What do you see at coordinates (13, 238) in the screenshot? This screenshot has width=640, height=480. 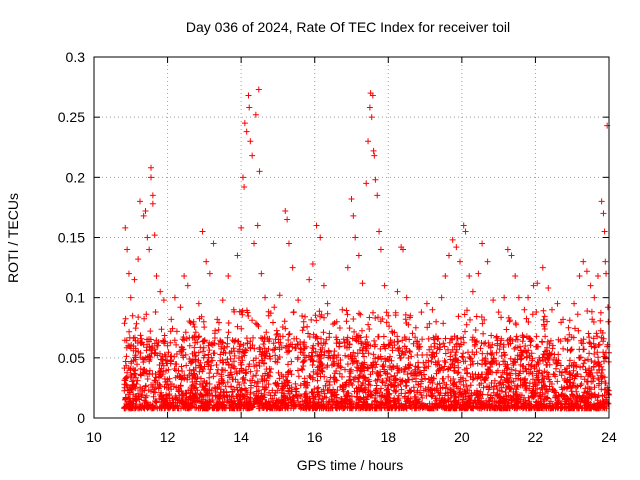 I see `y-axis-label: ROTI / TECUs` at bounding box center [13, 238].